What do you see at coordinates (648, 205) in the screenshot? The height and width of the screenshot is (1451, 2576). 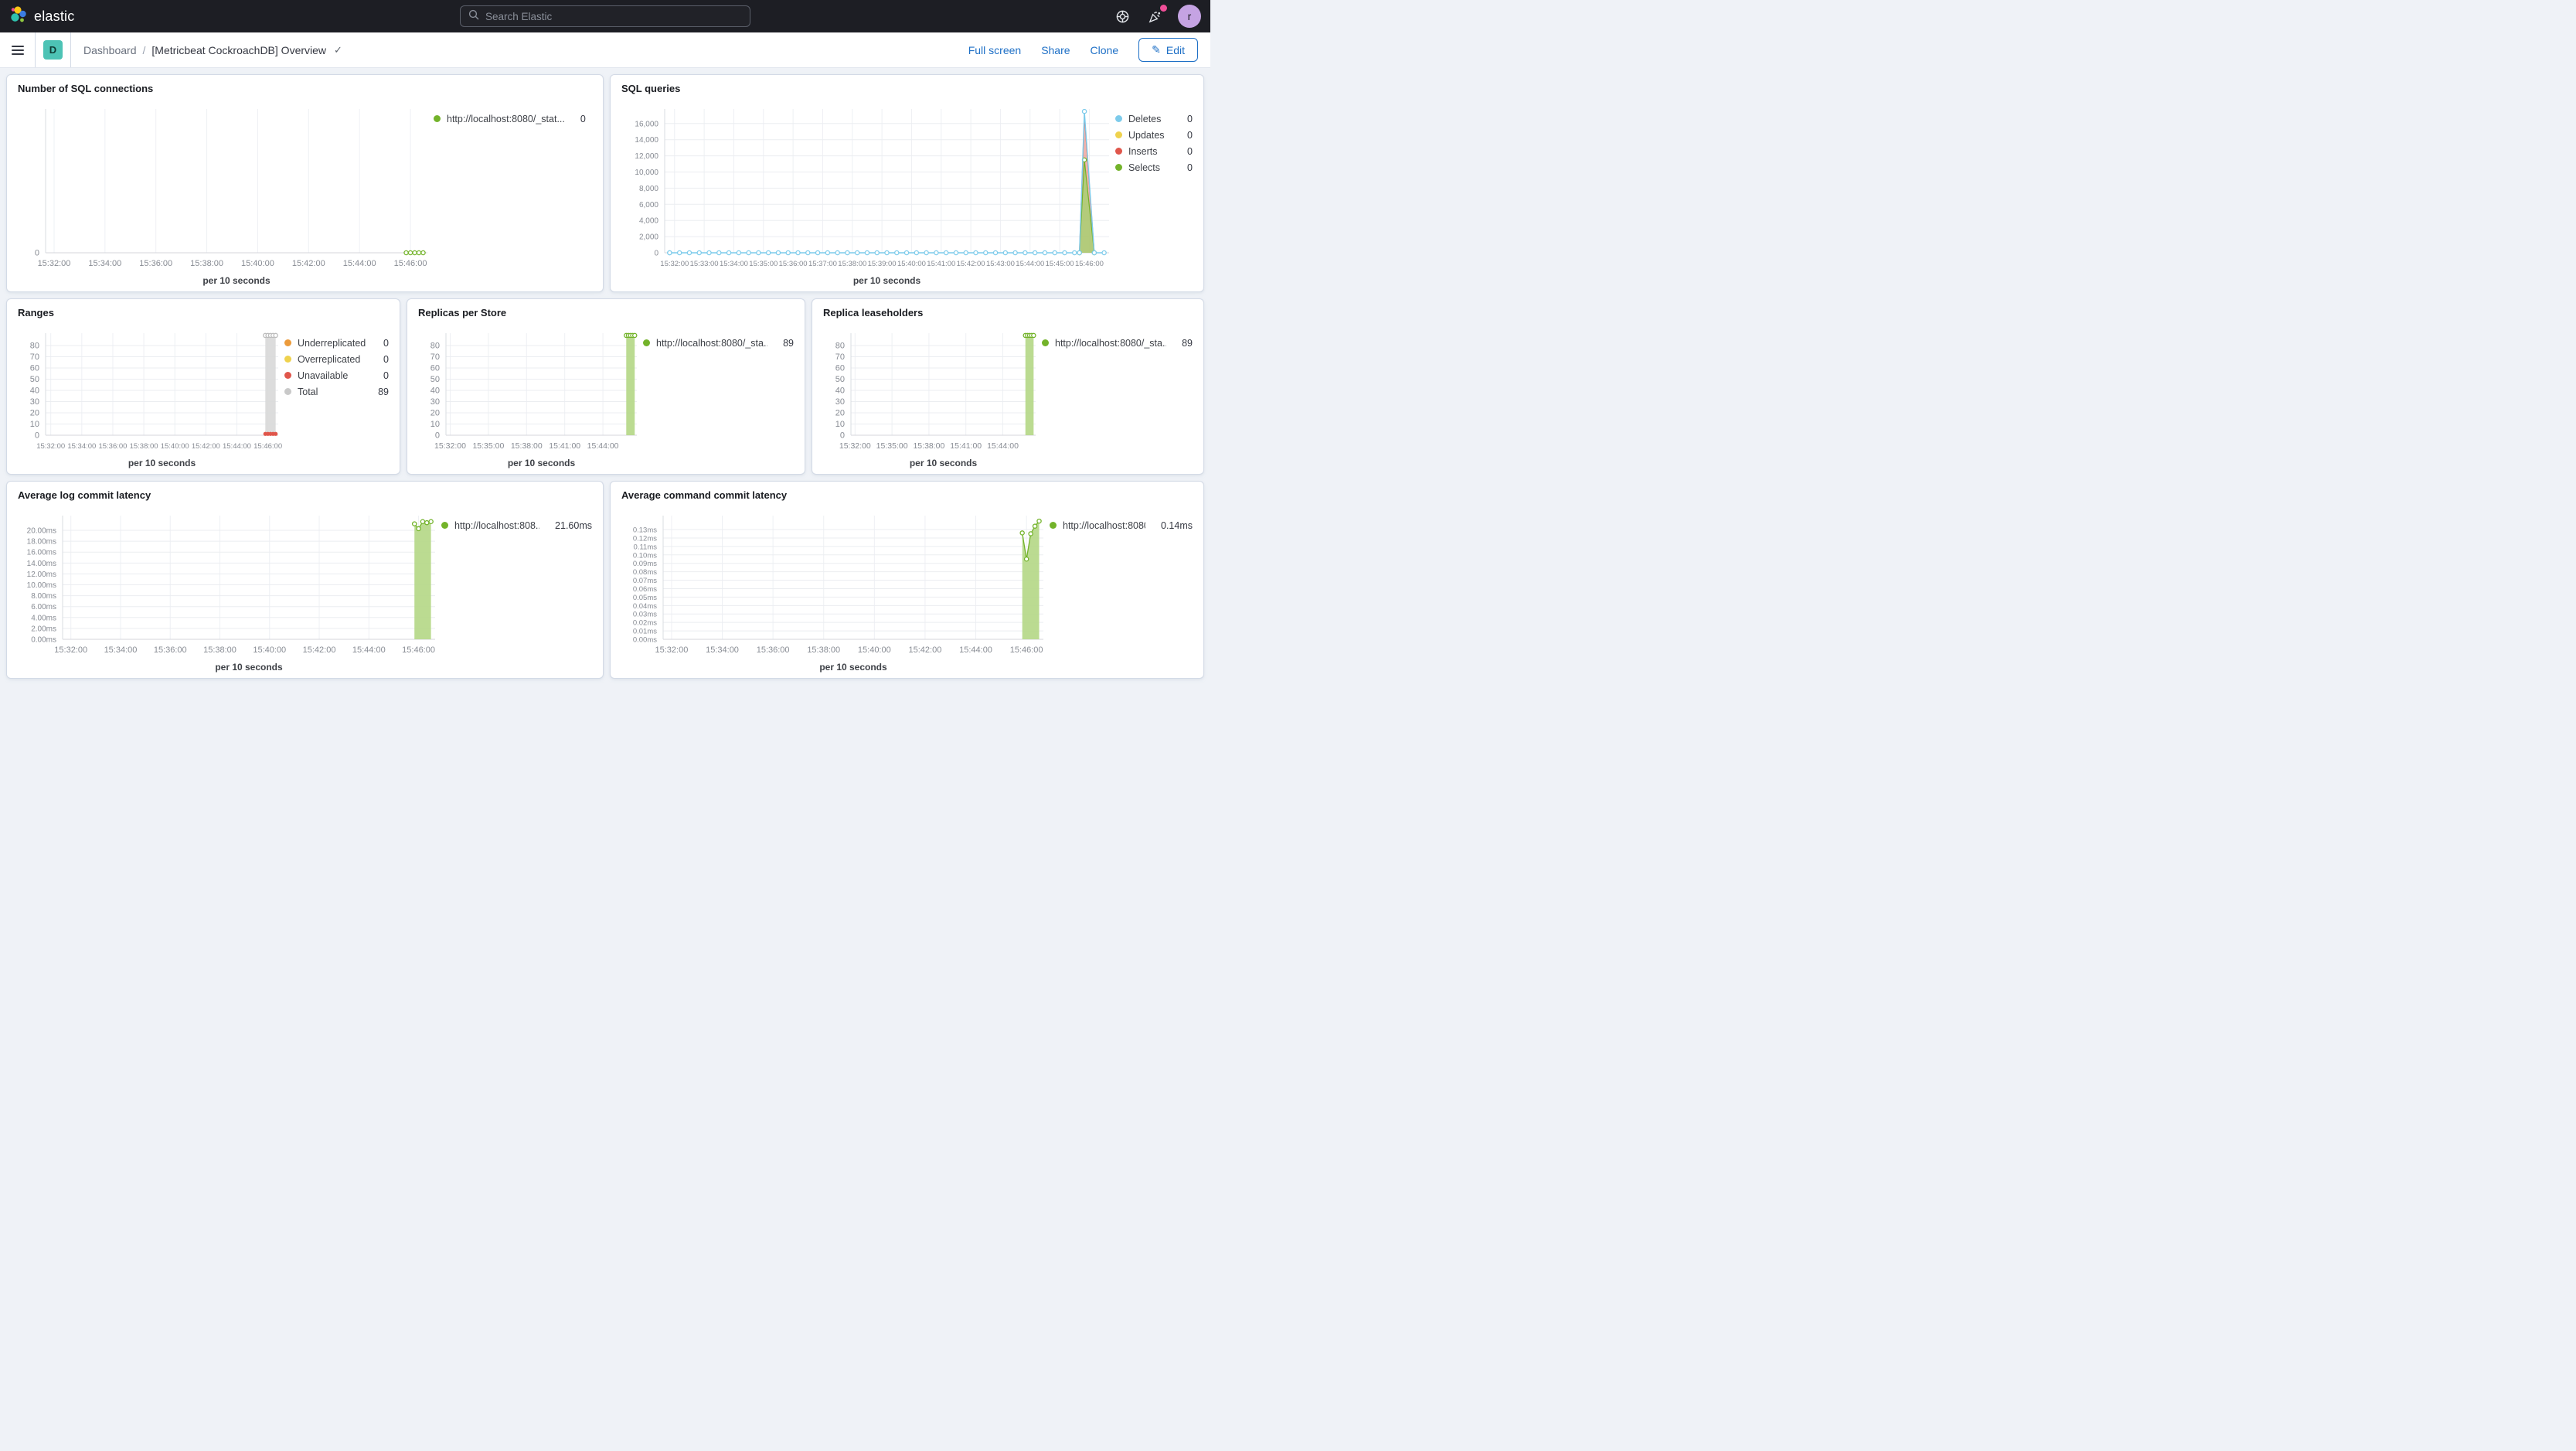 I see `svg-text: 6,000` at bounding box center [648, 205].